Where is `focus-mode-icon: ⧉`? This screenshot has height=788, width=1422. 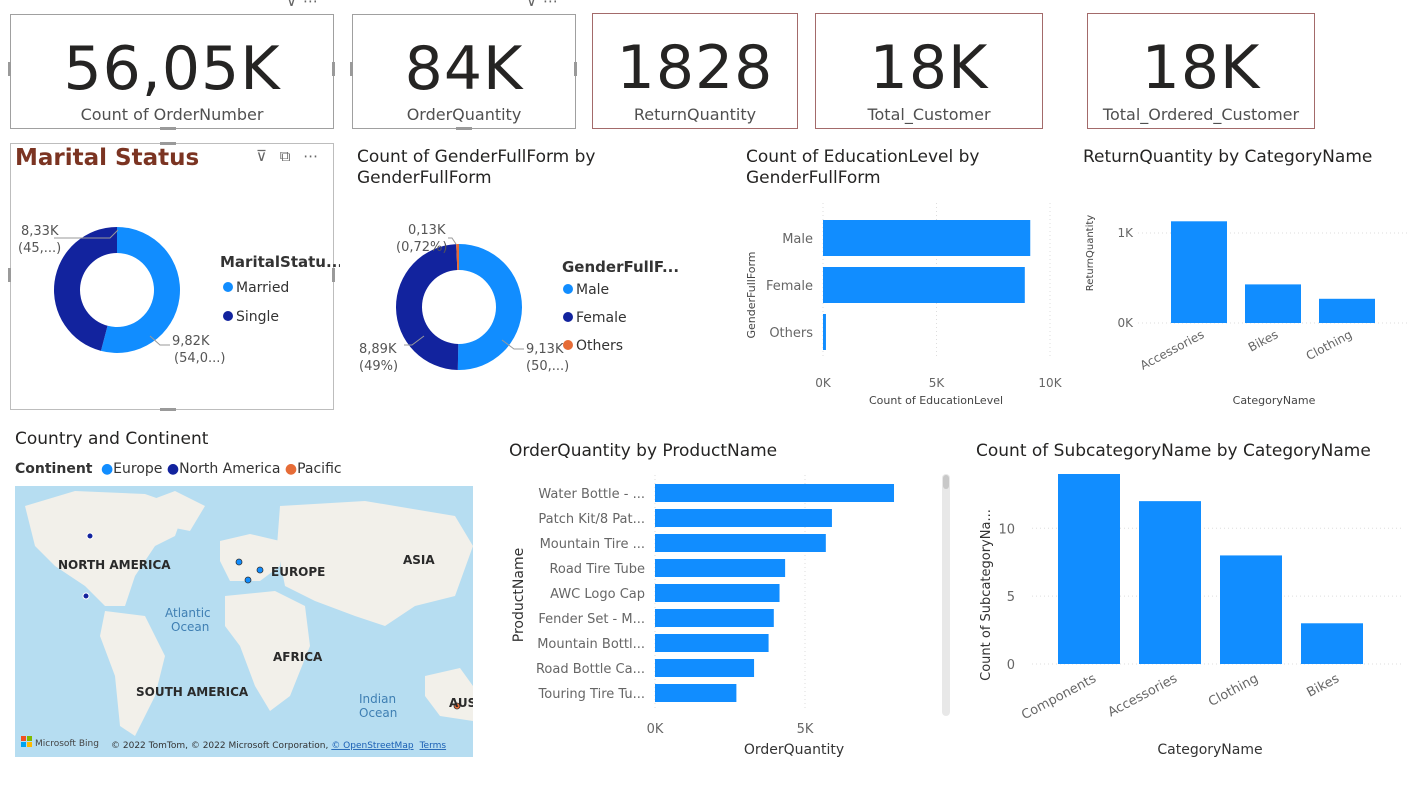
focus-mode-icon: ⧉ is located at coordinates (285, 156).